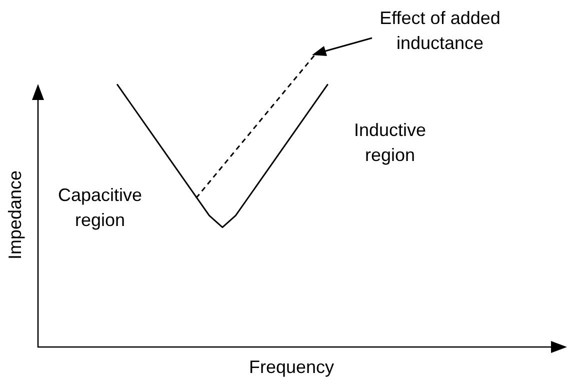 The height and width of the screenshot is (382, 570). Describe the element at coordinates (100, 208) in the screenshot. I see `annotation: Capacitive region` at that location.